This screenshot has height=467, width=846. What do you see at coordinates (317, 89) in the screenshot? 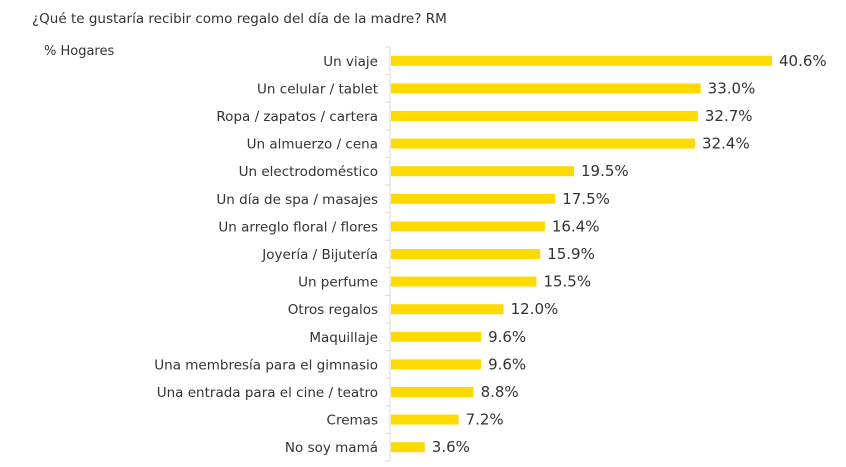
I see `category-label: Un celular / tablet` at bounding box center [317, 89].